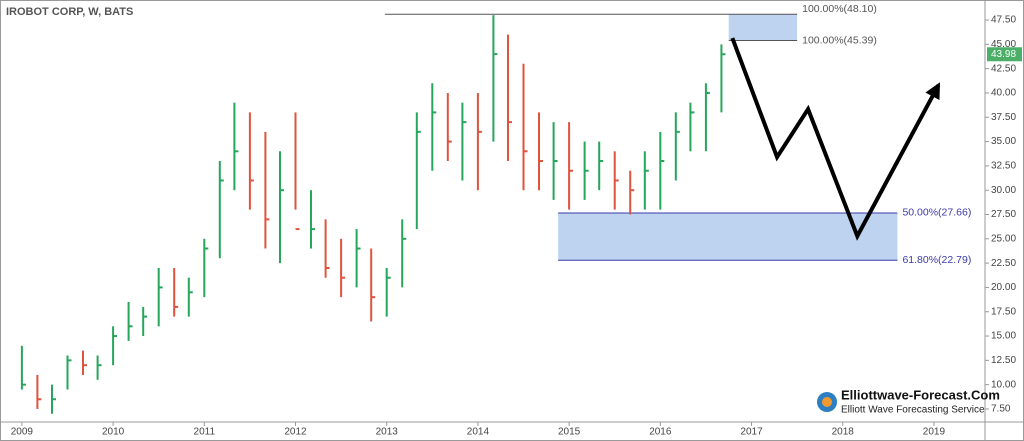 The image size is (1024, 441). I want to click on level-label: 61.80%(22.79), so click(936, 260).